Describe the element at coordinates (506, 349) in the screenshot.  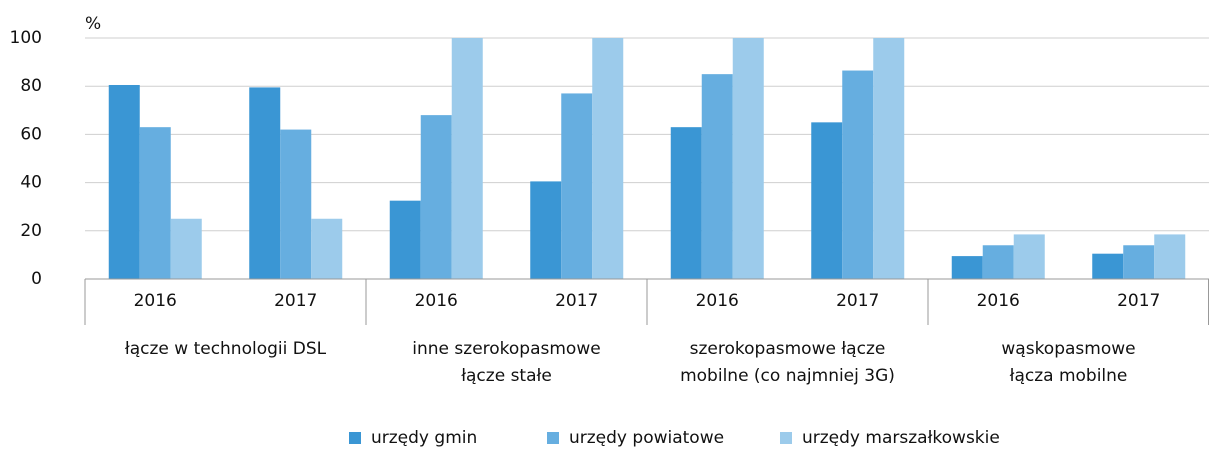
I see `group-label: inne szerokopasmowe` at that location.